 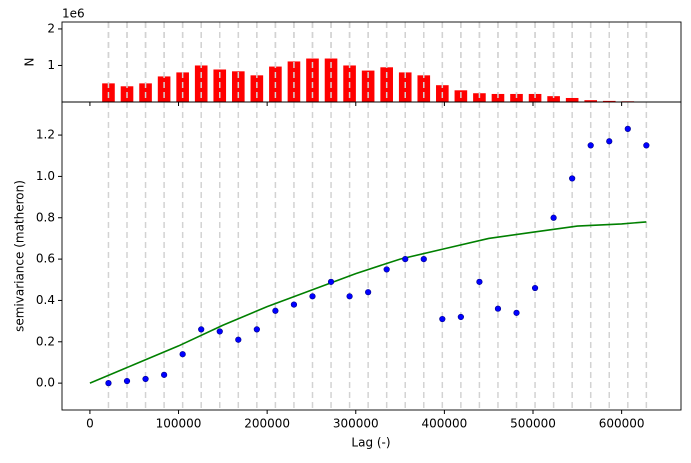 What do you see at coordinates (45, 135) in the screenshot?
I see `y-tick-label: 1.2` at bounding box center [45, 135].